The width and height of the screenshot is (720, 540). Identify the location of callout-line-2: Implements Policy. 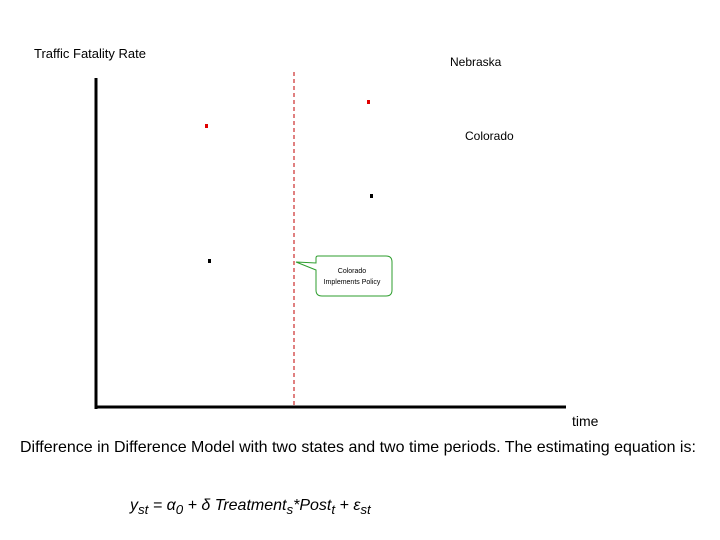
(352, 282).